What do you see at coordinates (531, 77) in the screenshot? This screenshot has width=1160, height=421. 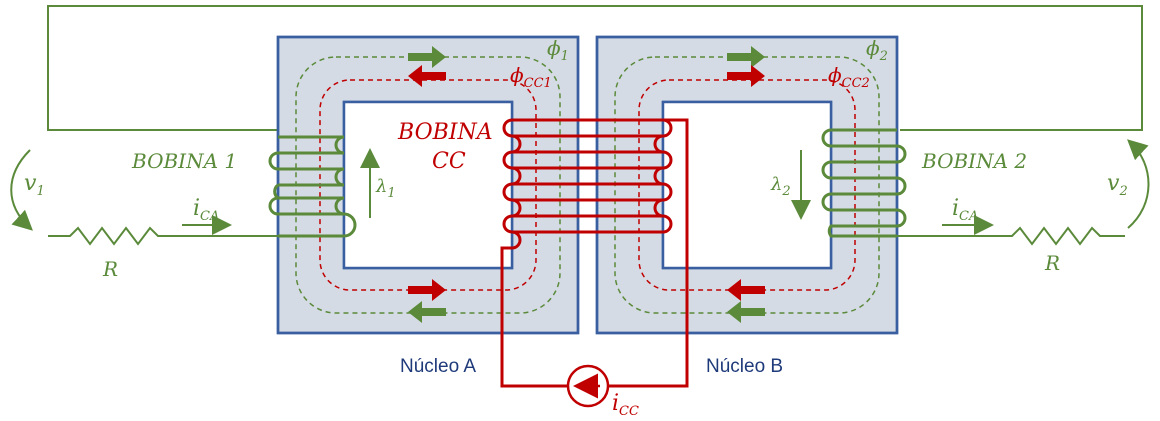 I see `phicc1-label: ϕCC1` at bounding box center [531, 77].